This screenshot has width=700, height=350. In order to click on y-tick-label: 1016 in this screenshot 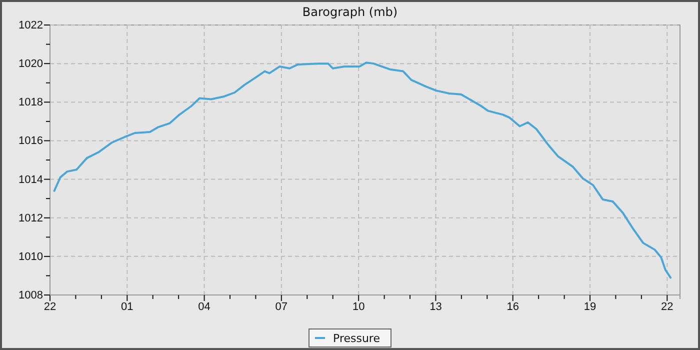, I will do `click(30, 141)`.